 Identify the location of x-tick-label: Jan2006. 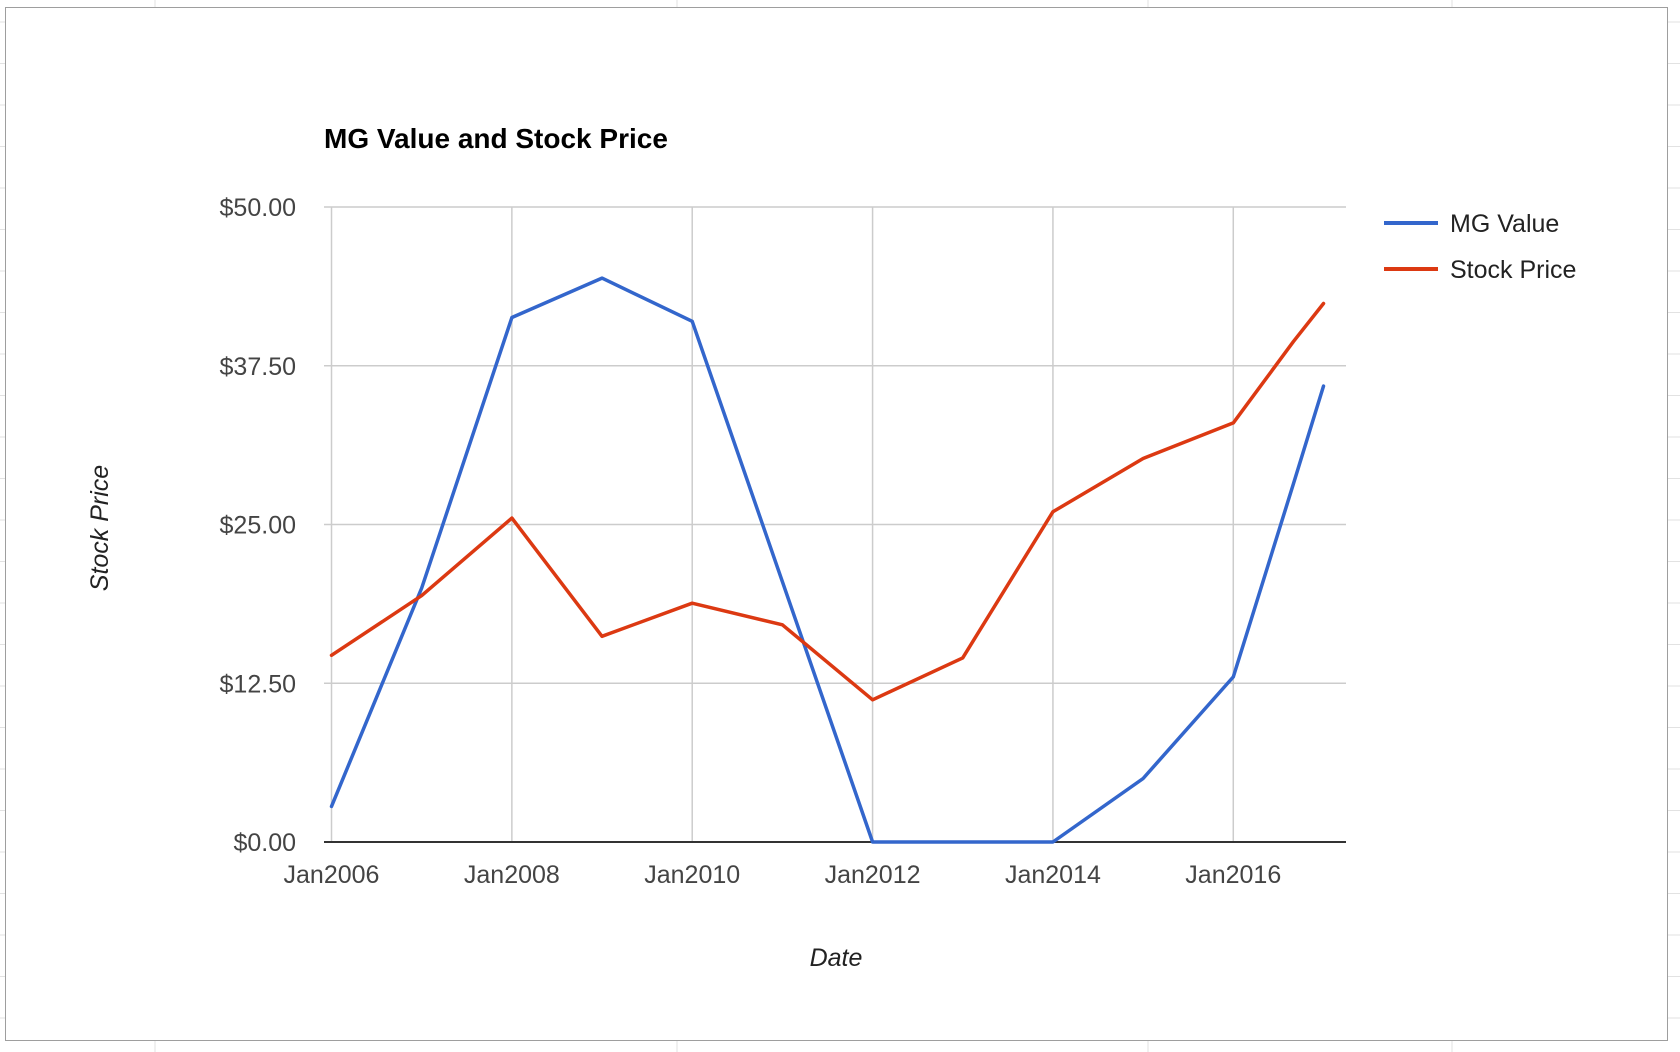
(332, 875).